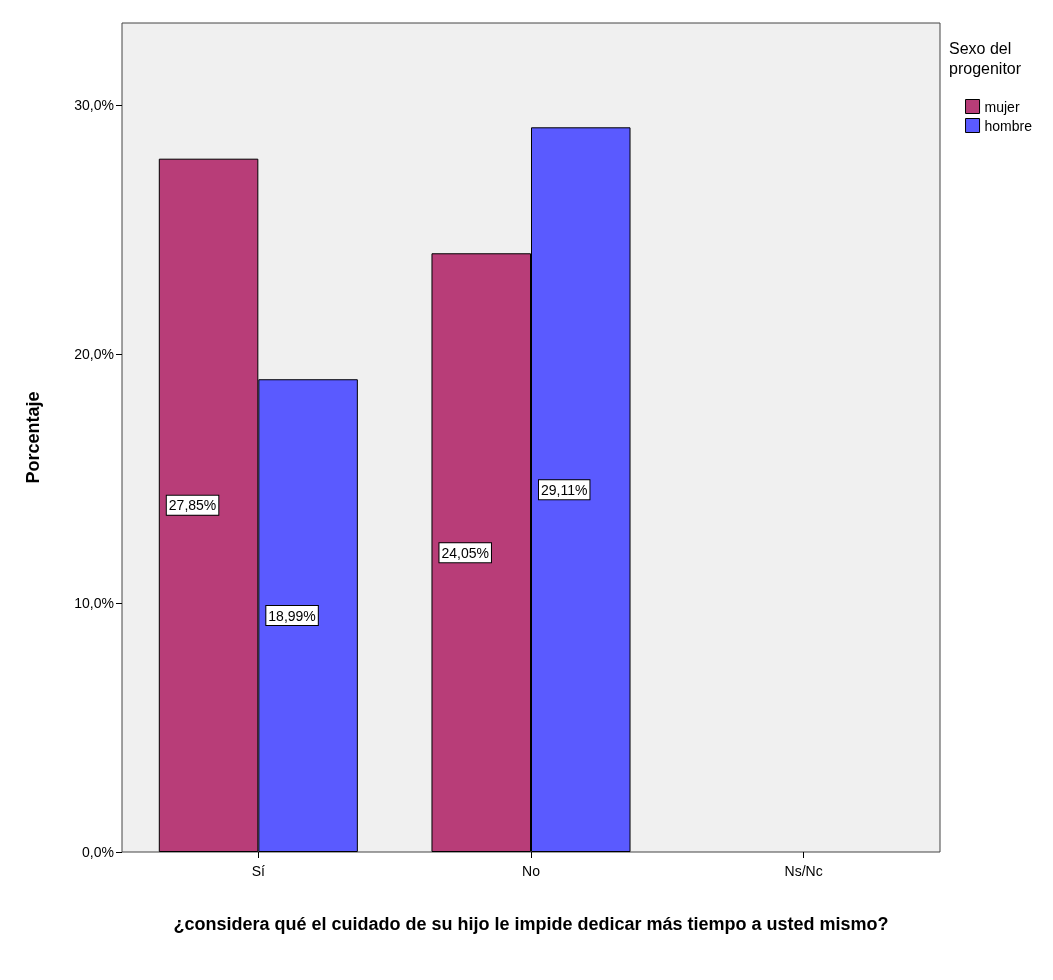 This screenshot has width=1053, height=980. What do you see at coordinates (531, 924) in the screenshot?
I see `x-axis-title: ¿considera qué el cuidado de su hijo le impide dedicar más tiempo a usted mismo?` at bounding box center [531, 924].